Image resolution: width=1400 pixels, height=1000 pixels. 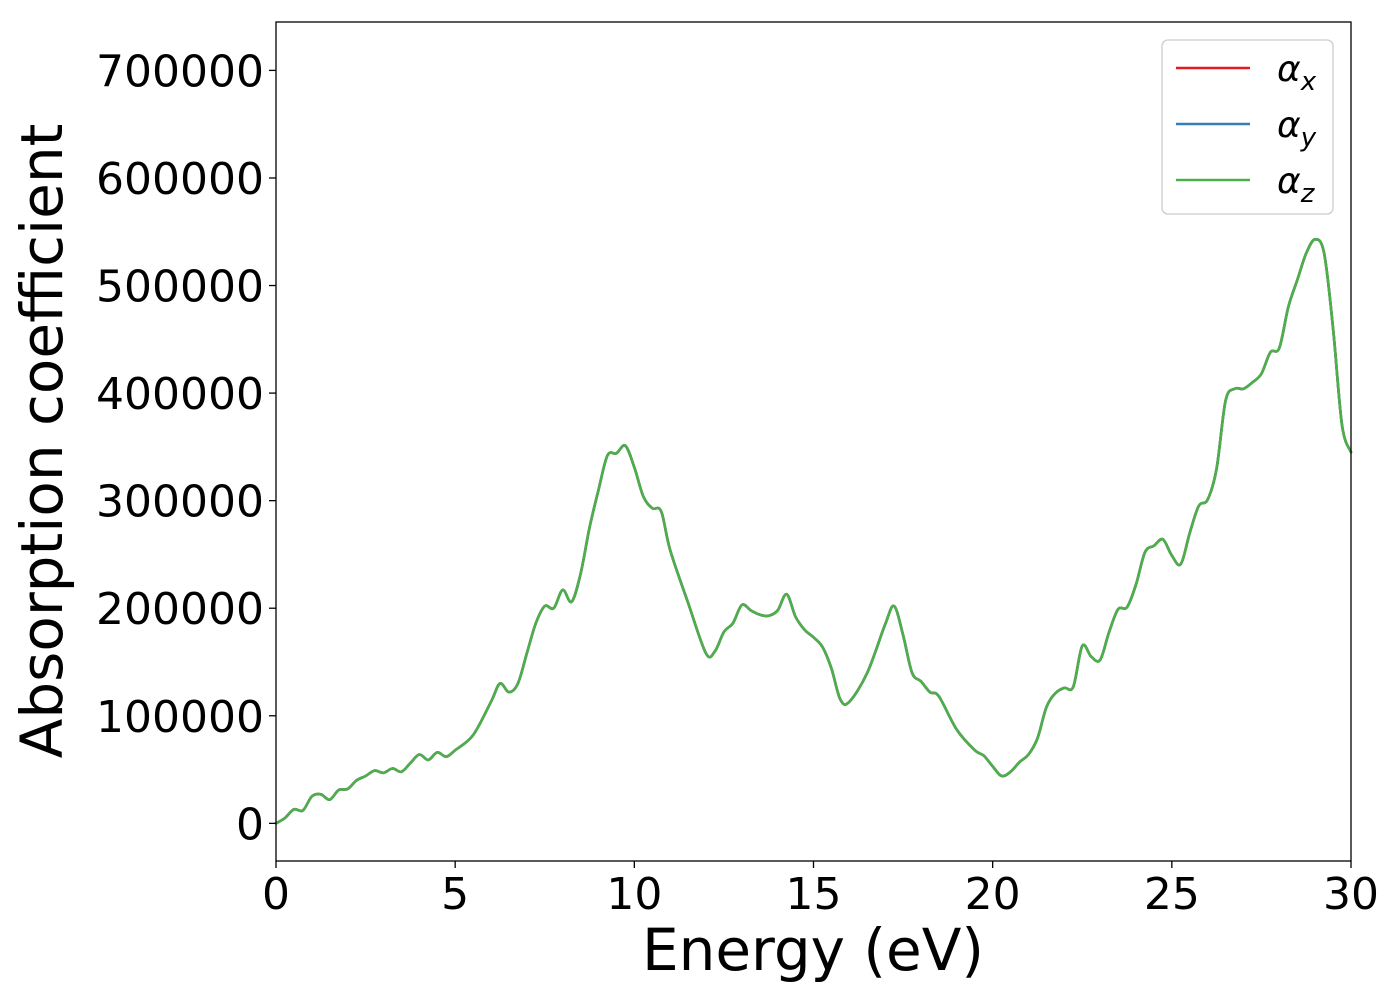 I want to click on y-tick-label: 0, so click(x=250, y=824).